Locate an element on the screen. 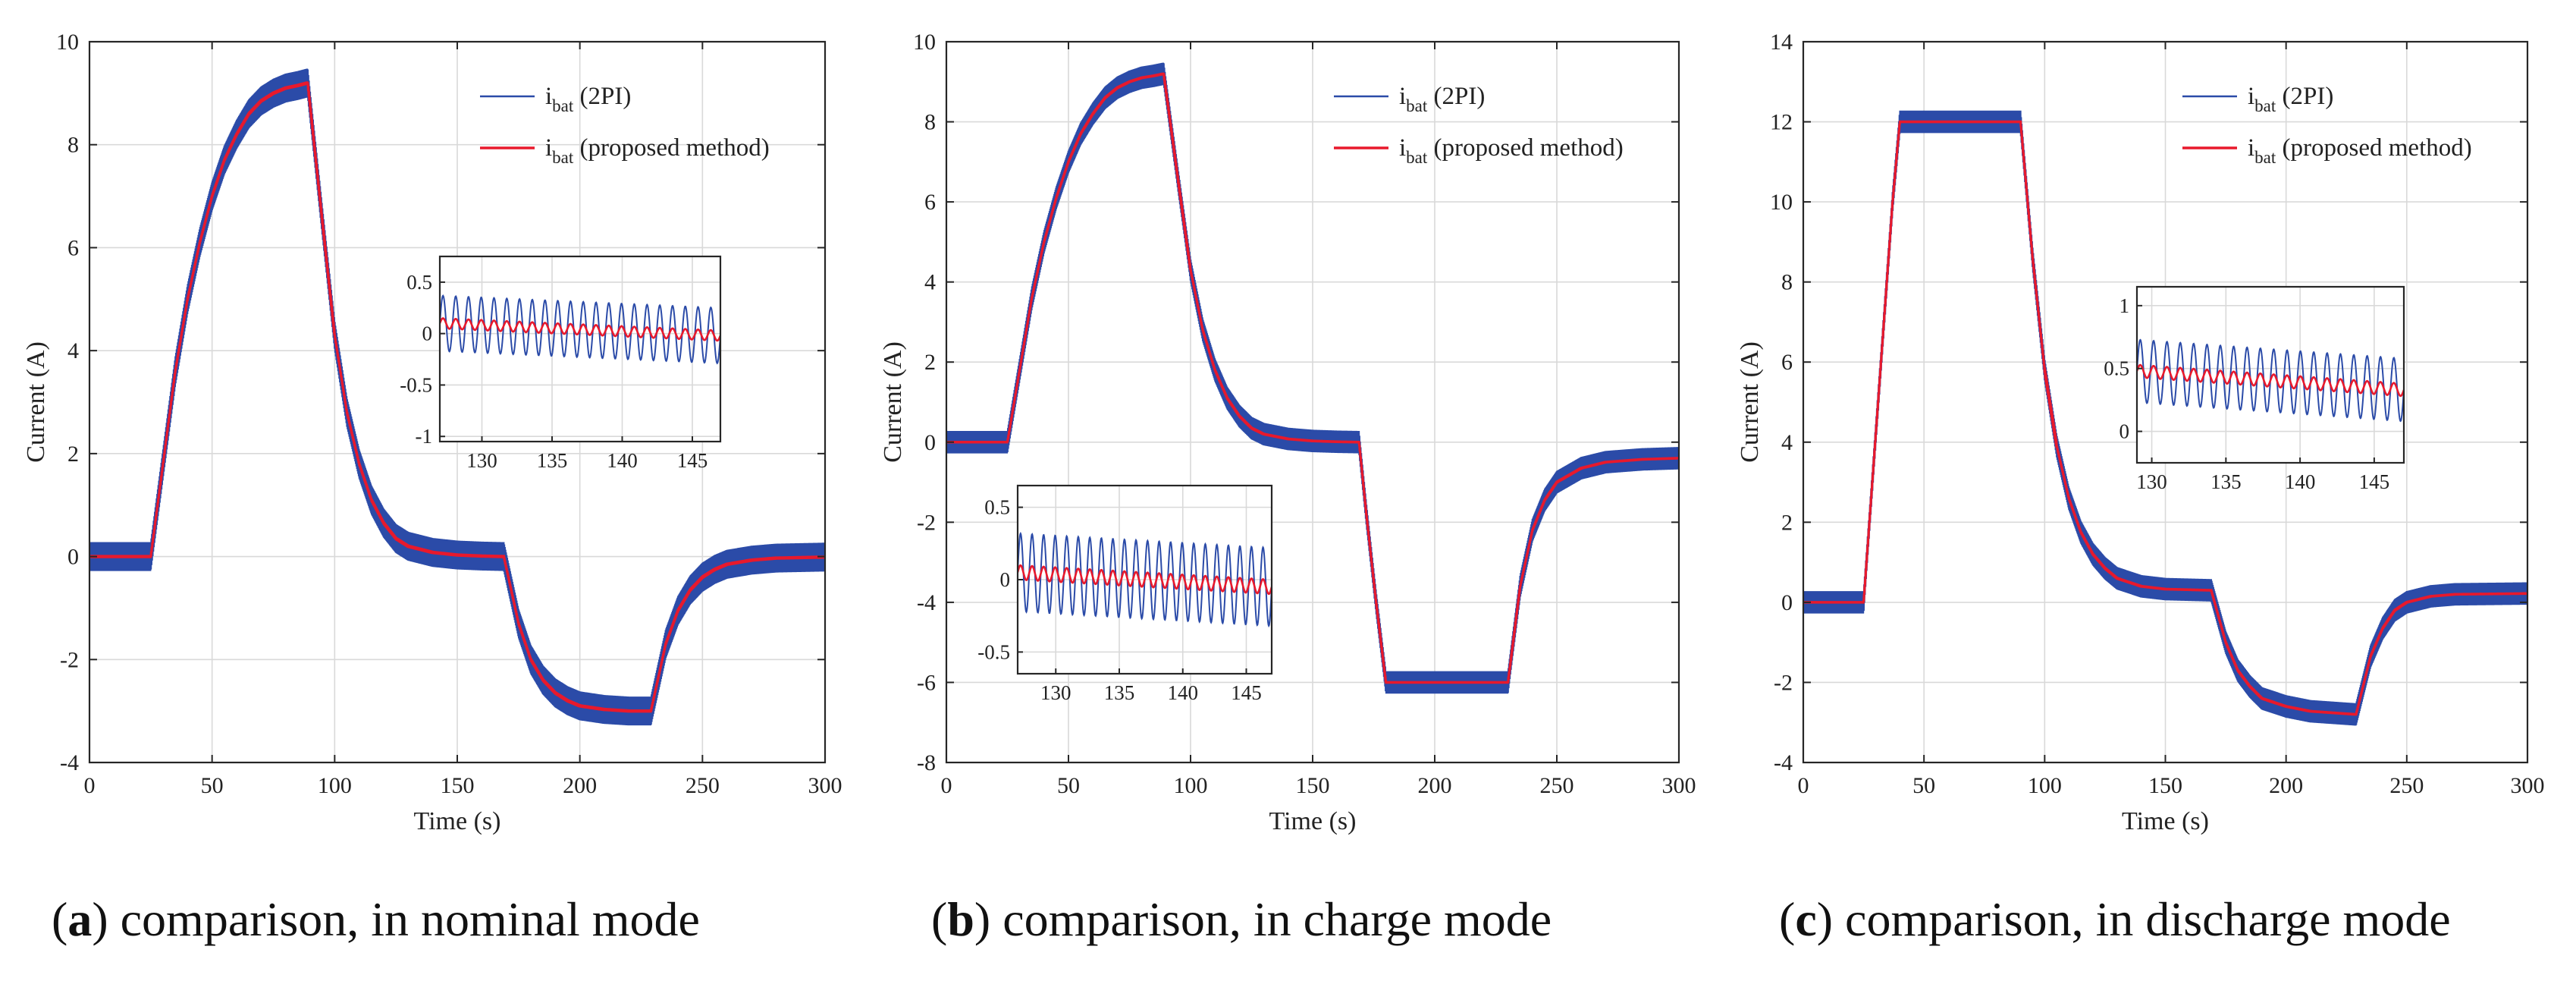 This screenshot has height=981, width=2576. inset-y-tick-label: -1 is located at coordinates (424, 436).